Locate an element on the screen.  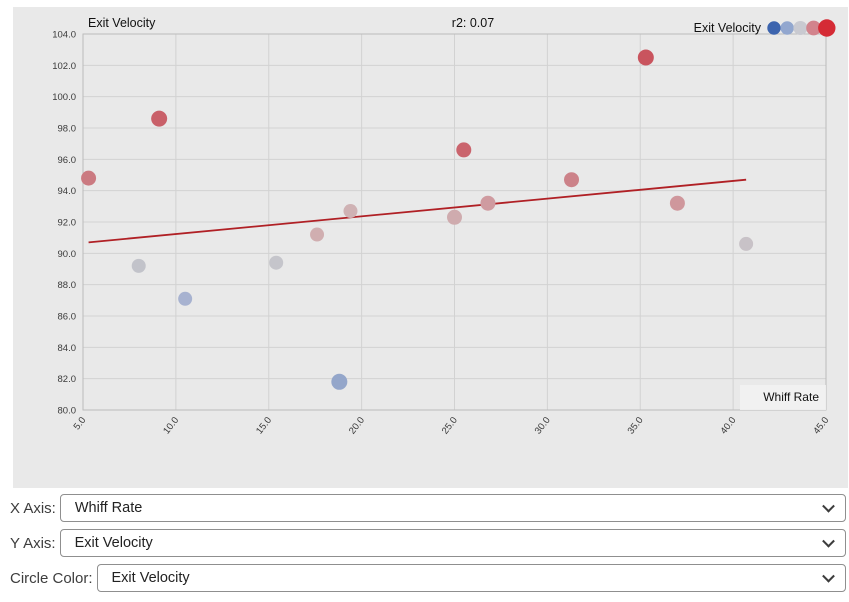
y-tick-label: 80.0 is located at coordinates (67, 411).